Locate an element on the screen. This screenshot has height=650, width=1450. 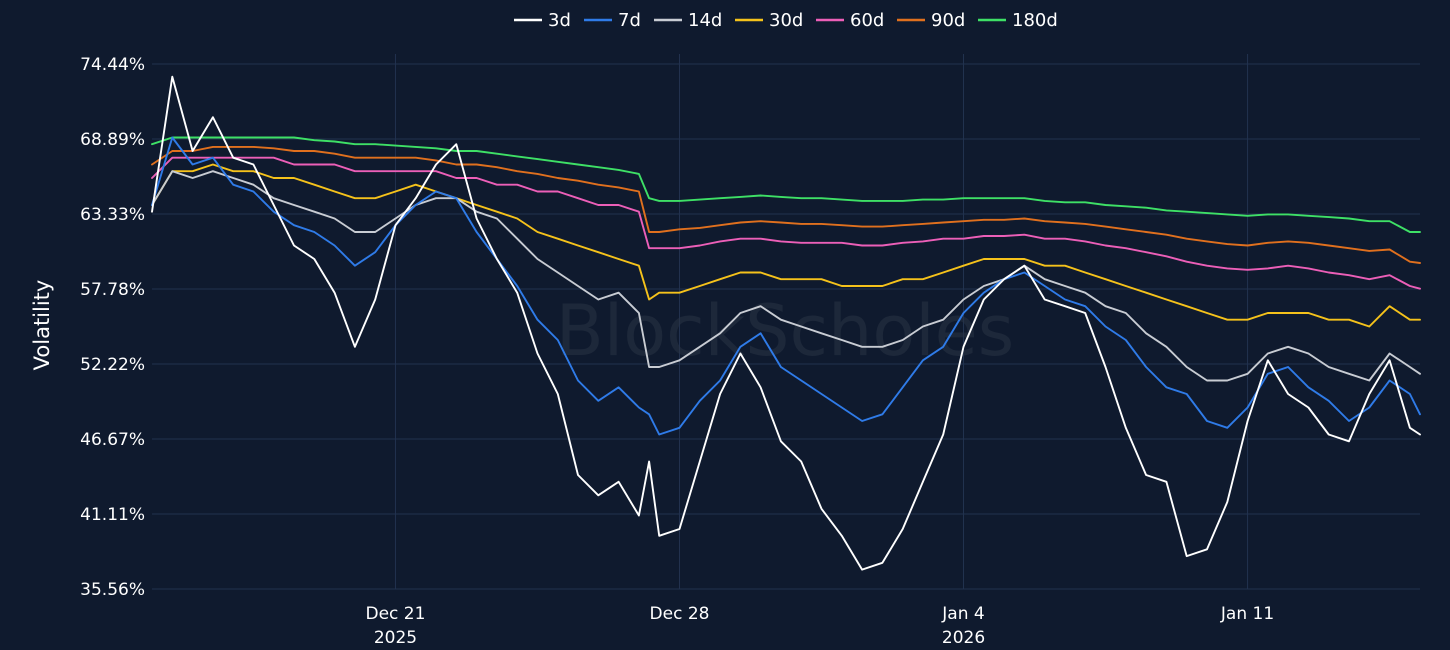
y-tick-label: 74.44% is located at coordinates (112, 65).